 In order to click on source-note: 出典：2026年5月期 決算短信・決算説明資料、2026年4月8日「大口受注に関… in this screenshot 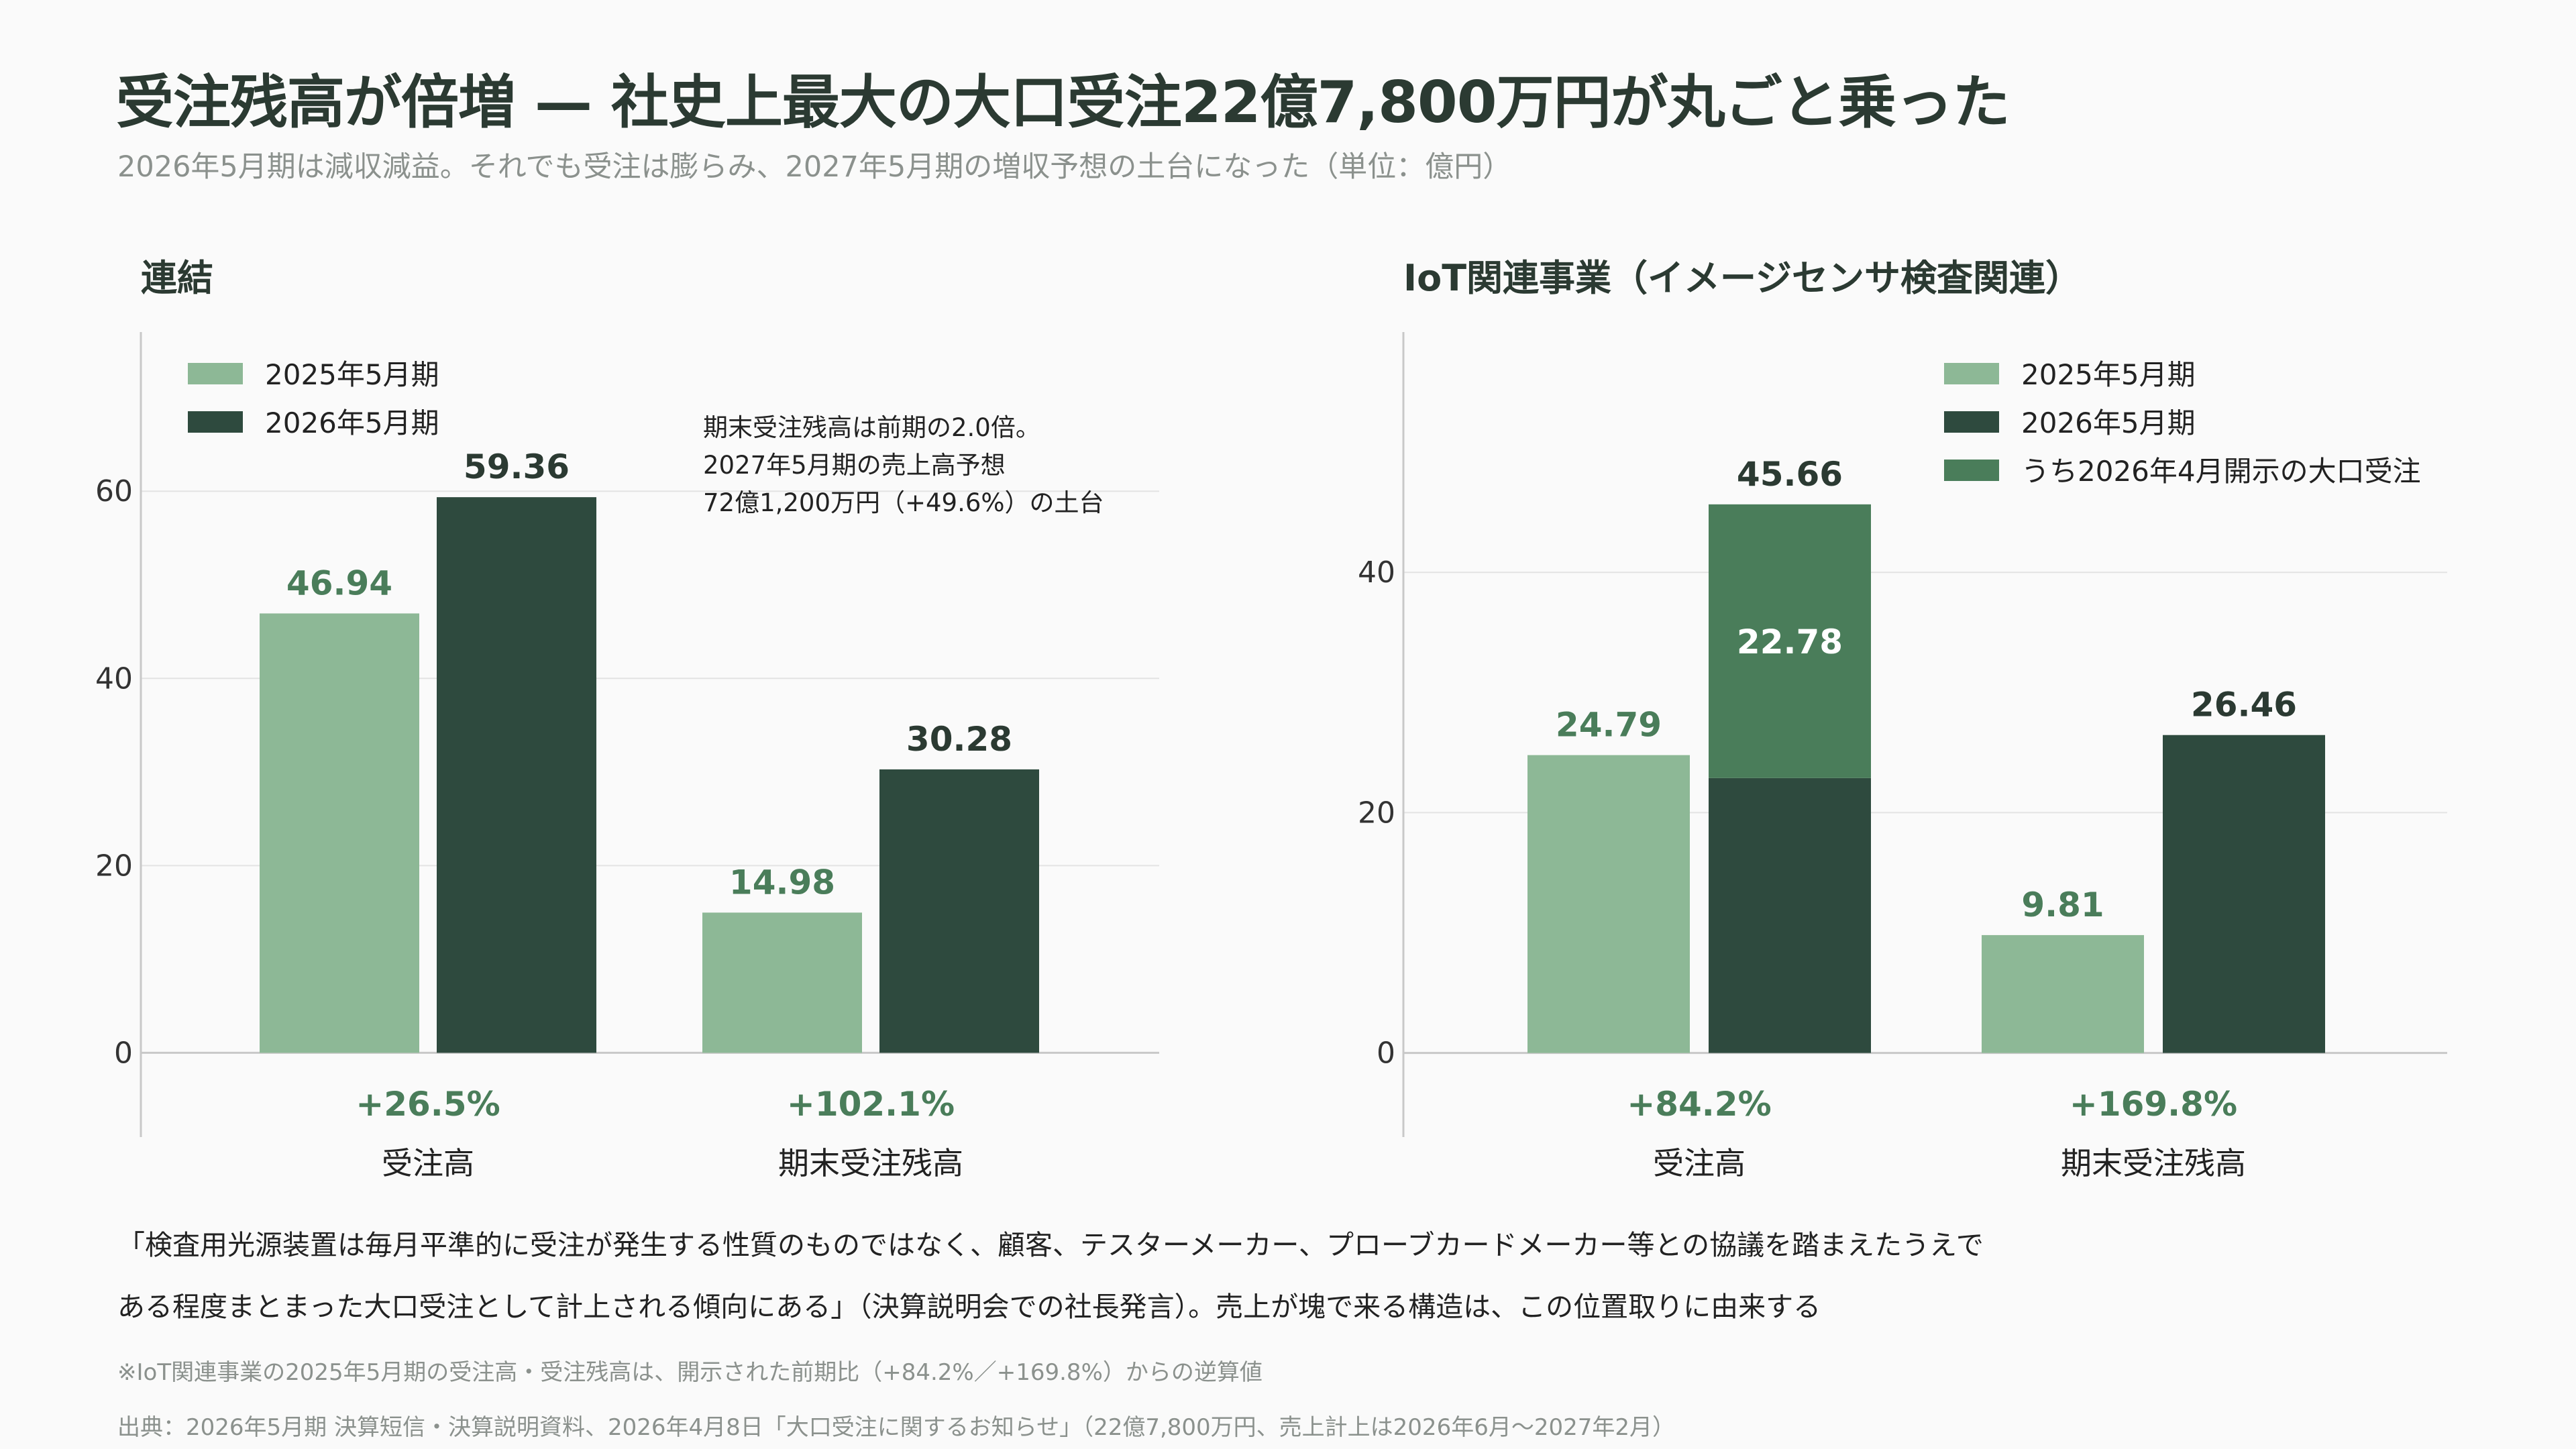, I will do `click(896, 1427)`.